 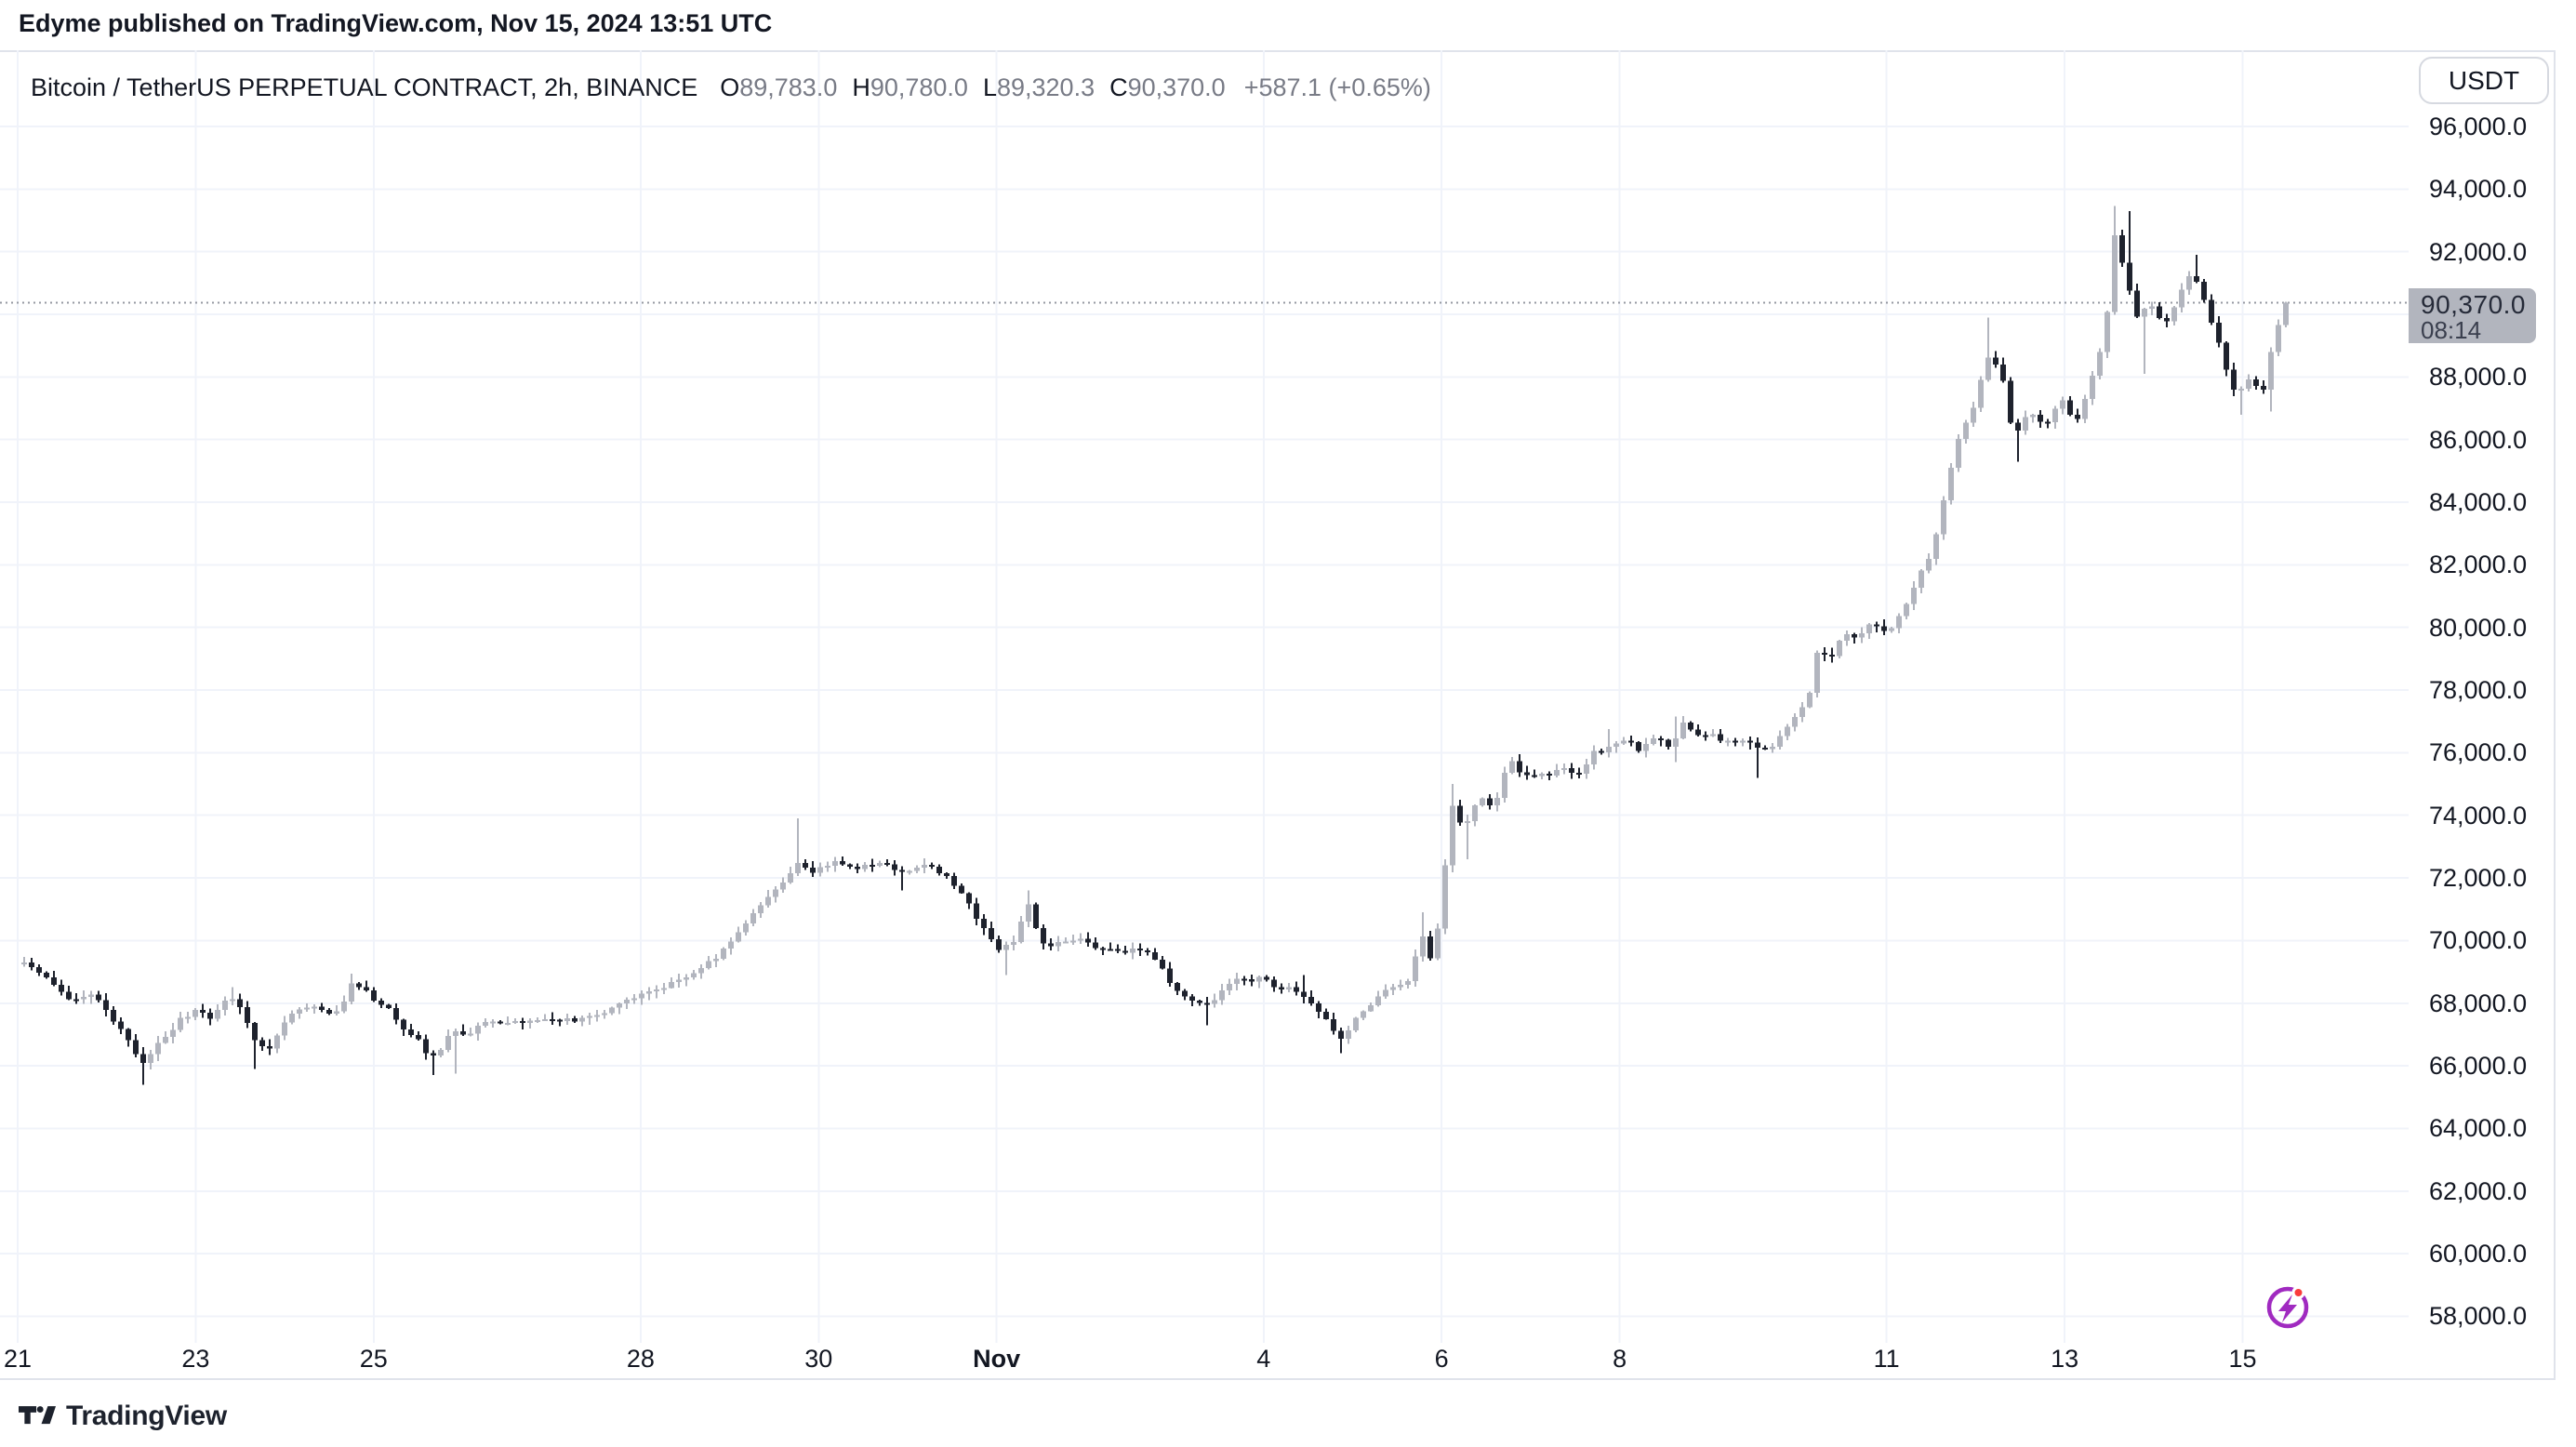 I want to click on price-axis-label: 96,000.0, so click(x=2478, y=127).